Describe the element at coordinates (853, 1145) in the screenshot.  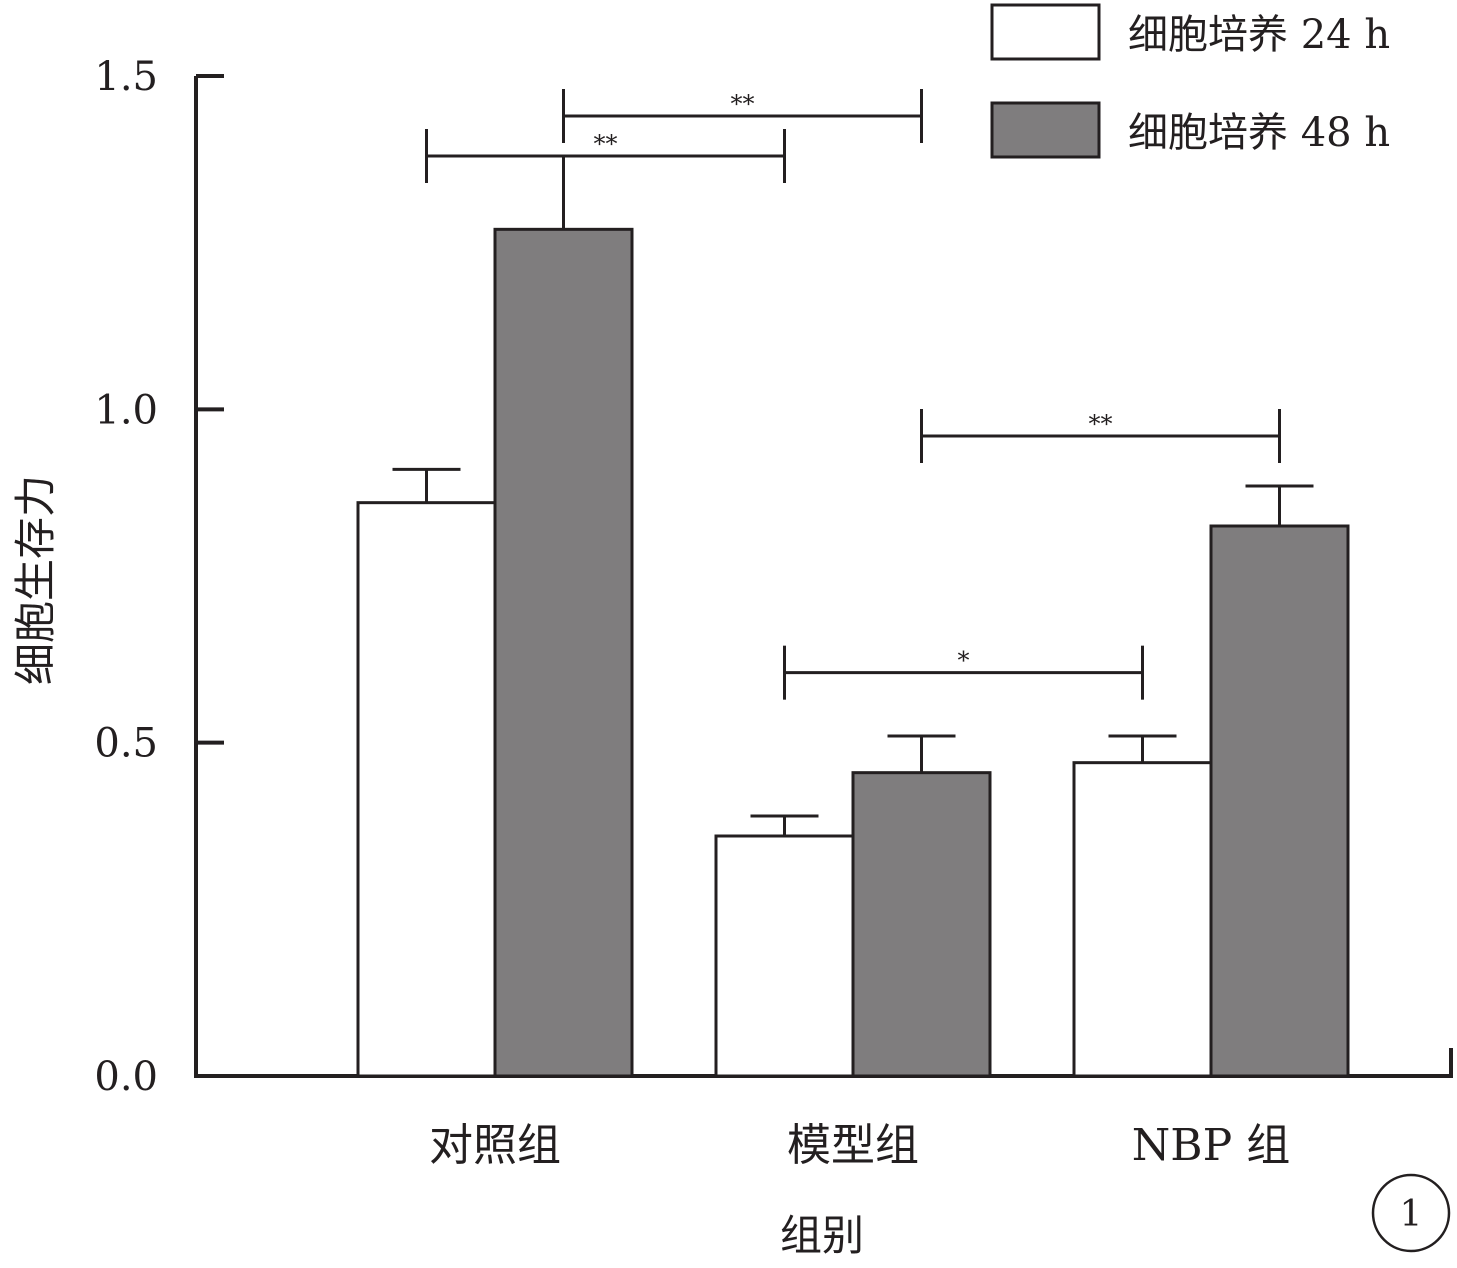
I see `x-tick-label: 模型组` at that location.